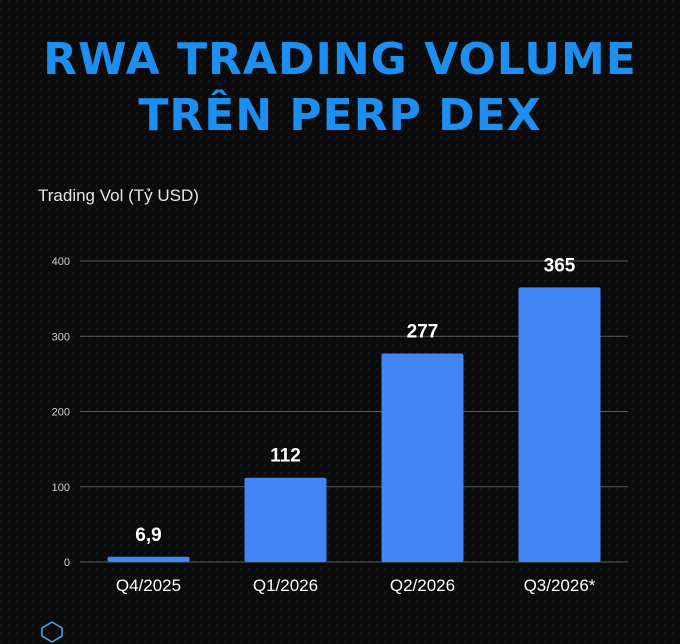 Image resolution: width=680 pixels, height=644 pixels. Describe the element at coordinates (118, 195) in the screenshot. I see `y-axis-label: Trading Vol (Tỷ USD)` at that location.